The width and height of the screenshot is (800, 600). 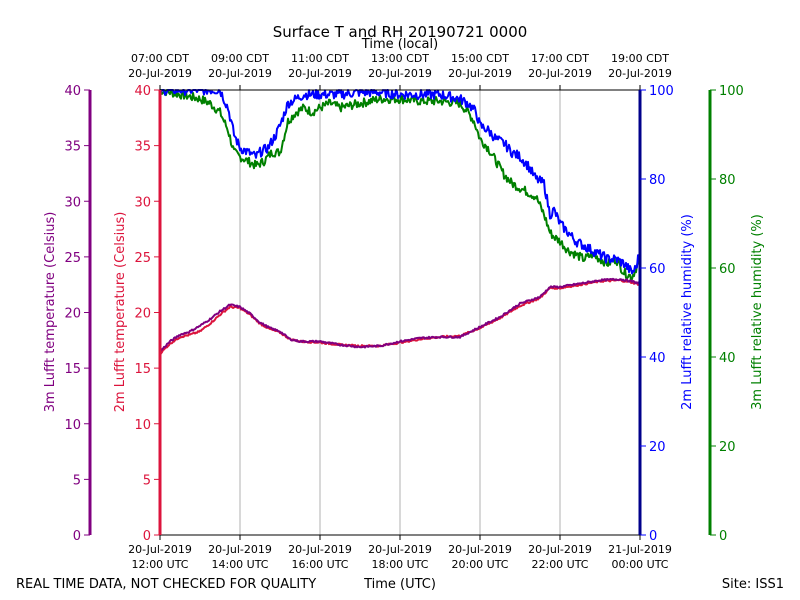 What do you see at coordinates (400, 58) in the screenshot?
I see `top-tick-time: 13:00 CDT` at bounding box center [400, 58].